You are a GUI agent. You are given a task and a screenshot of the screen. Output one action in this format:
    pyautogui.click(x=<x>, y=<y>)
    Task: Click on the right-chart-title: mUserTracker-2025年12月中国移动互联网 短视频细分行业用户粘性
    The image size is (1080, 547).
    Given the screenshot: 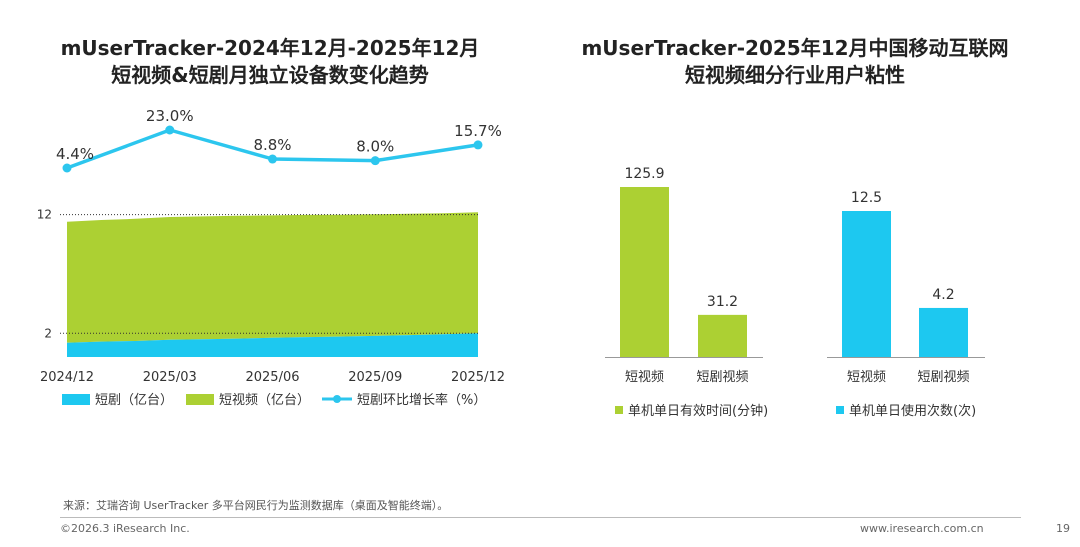 What is the action you would take?
    pyautogui.click(x=795, y=62)
    